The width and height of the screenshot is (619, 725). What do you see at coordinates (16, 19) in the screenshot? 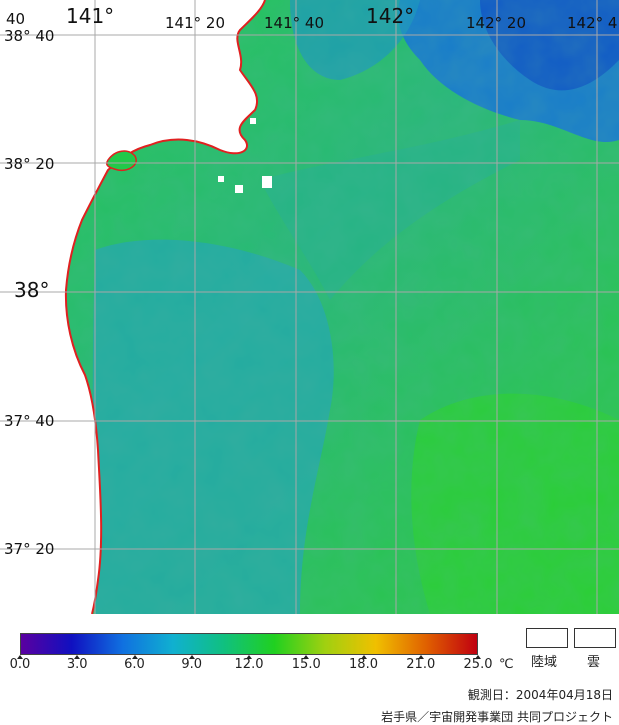
I see `corner-label: 40` at bounding box center [16, 19].